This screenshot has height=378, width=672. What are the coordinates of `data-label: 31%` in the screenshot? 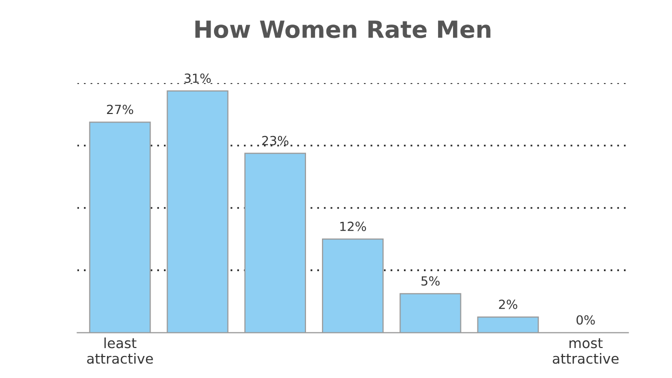 It's located at (197, 78).